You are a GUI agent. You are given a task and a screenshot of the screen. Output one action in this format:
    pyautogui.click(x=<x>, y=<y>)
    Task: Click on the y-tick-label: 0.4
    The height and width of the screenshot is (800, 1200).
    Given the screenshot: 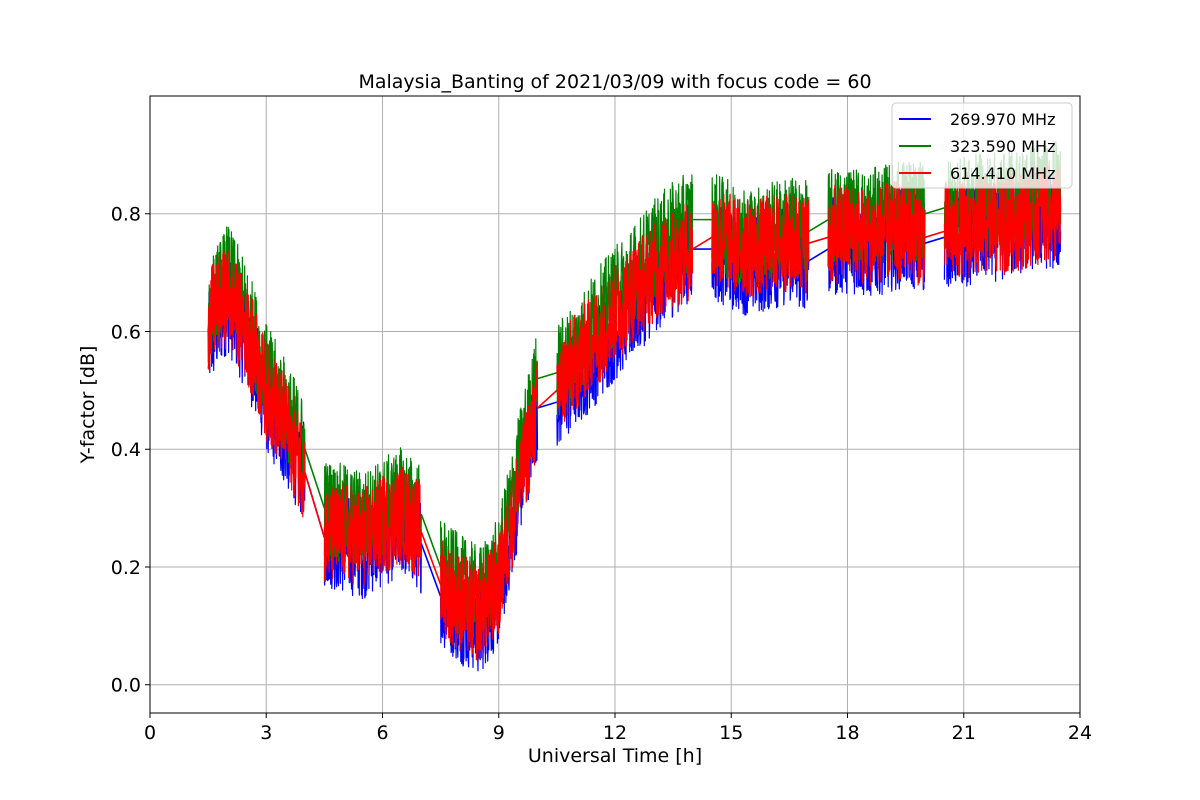 What is the action you would take?
    pyautogui.click(x=126, y=450)
    